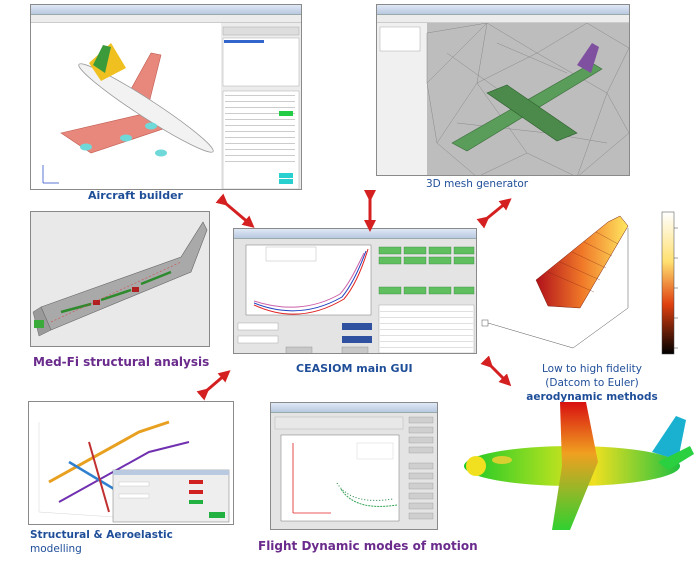 The height and width of the screenshot is (566, 700). What do you see at coordinates (101, 542) in the screenshot?
I see `aeroelastic-caption: Structural & Aeroelastic modelling` at bounding box center [101, 542].